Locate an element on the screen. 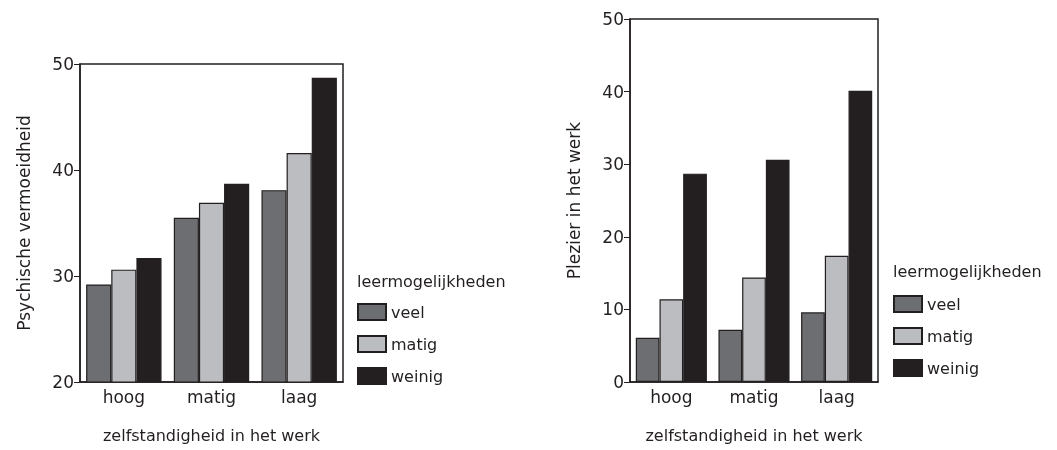 The height and width of the screenshot is (450, 1057). y-axis-title: Psychische vermoeidheid is located at coordinates (23, 223).